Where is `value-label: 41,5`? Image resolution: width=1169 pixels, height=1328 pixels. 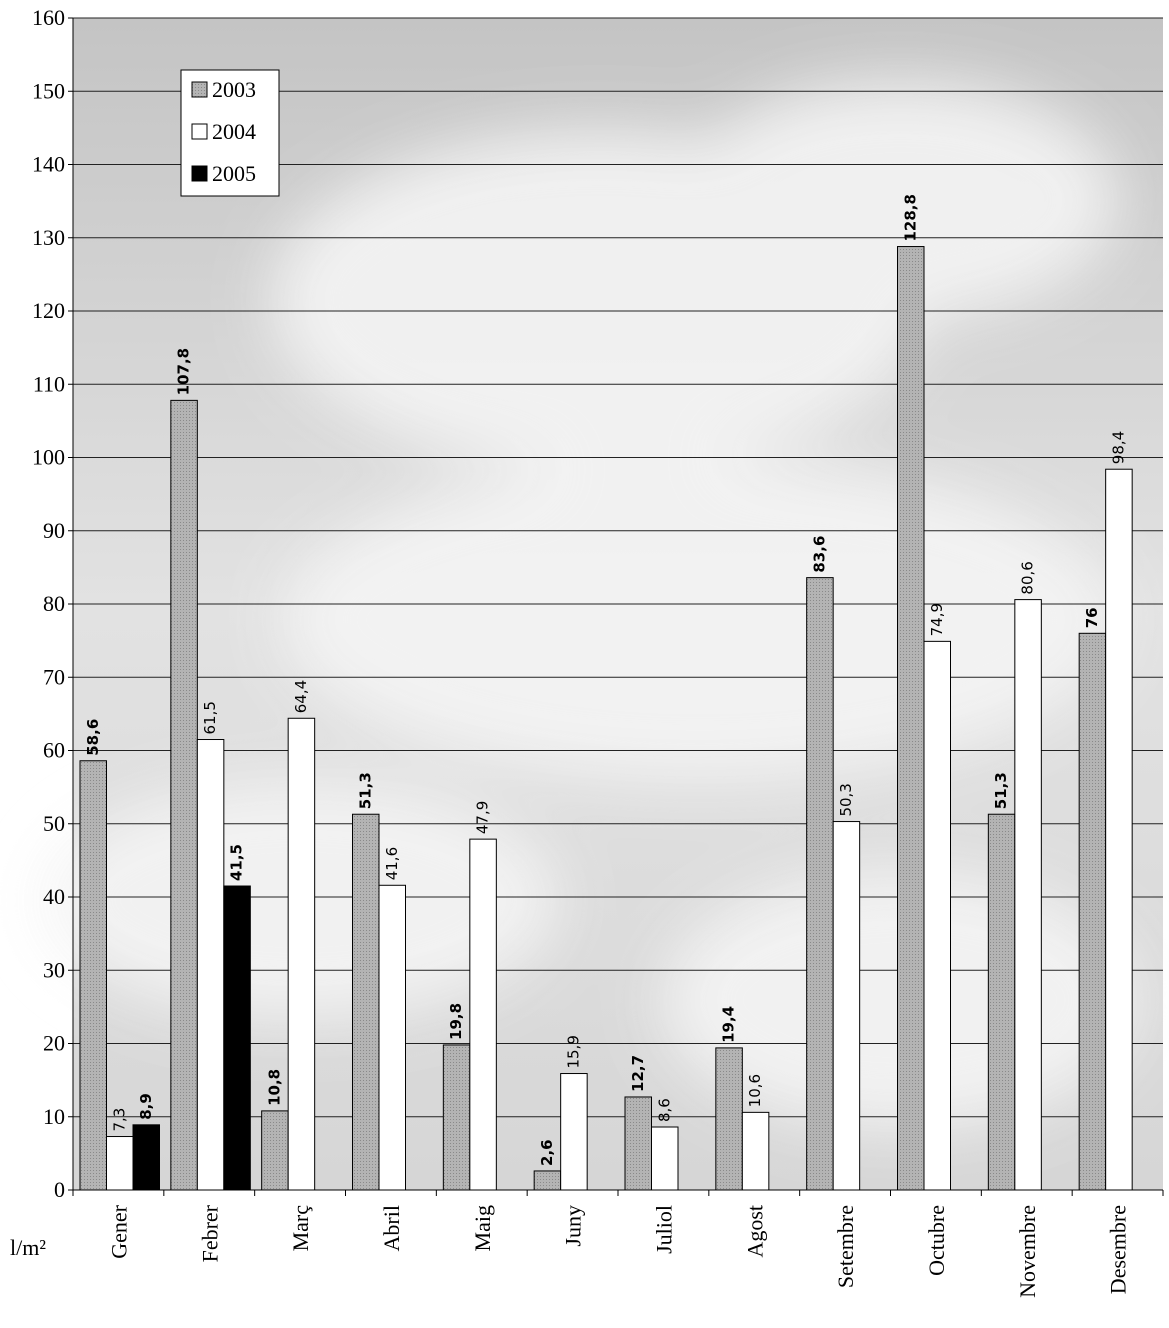 value-label: 41,5 is located at coordinates (237, 862).